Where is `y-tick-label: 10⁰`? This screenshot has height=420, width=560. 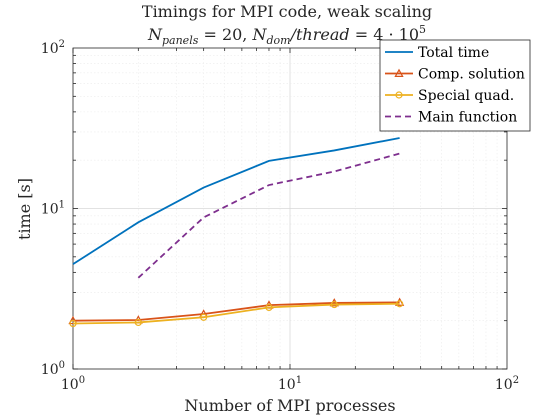 y-tick-label: 10⁰ is located at coordinates (53, 369).